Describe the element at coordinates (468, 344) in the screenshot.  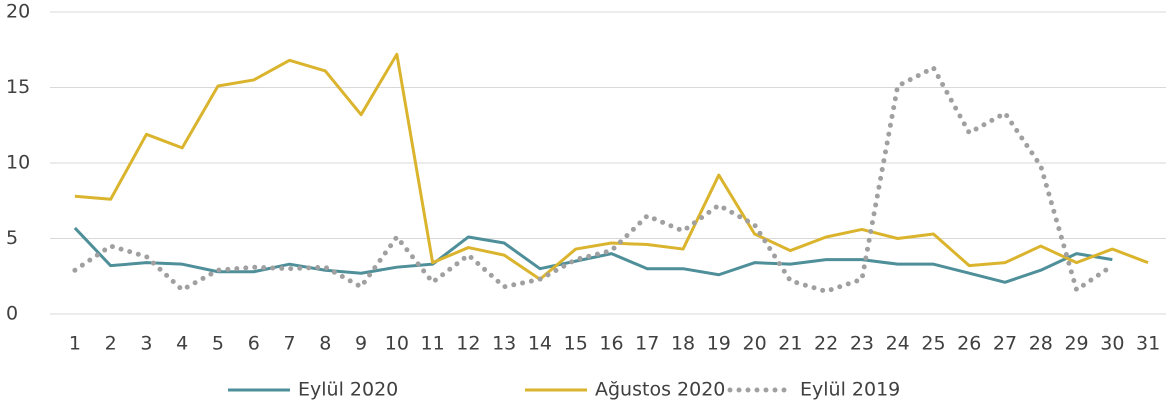
I see `x-tick-label: 12` at that location.